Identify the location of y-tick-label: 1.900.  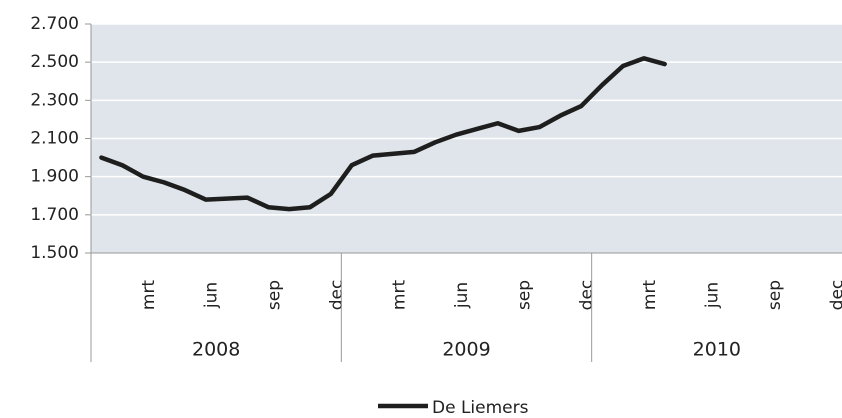
(54, 177).